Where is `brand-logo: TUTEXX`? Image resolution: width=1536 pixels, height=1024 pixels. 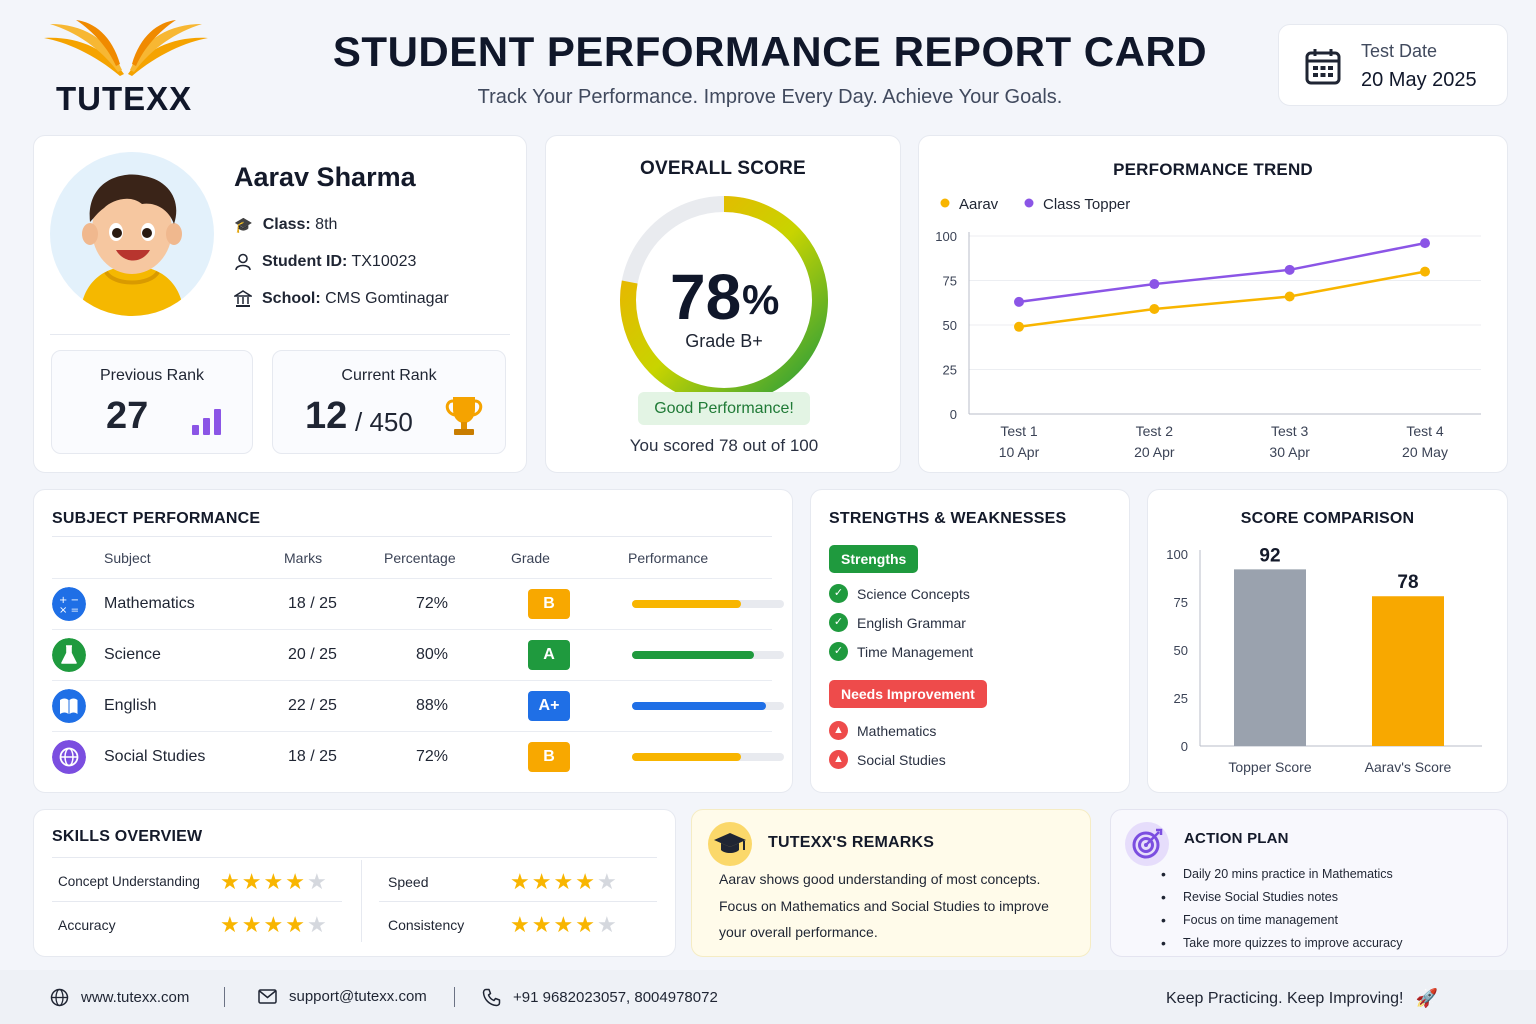
brand-logo: TUTEXX is located at coordinates (126, 68).